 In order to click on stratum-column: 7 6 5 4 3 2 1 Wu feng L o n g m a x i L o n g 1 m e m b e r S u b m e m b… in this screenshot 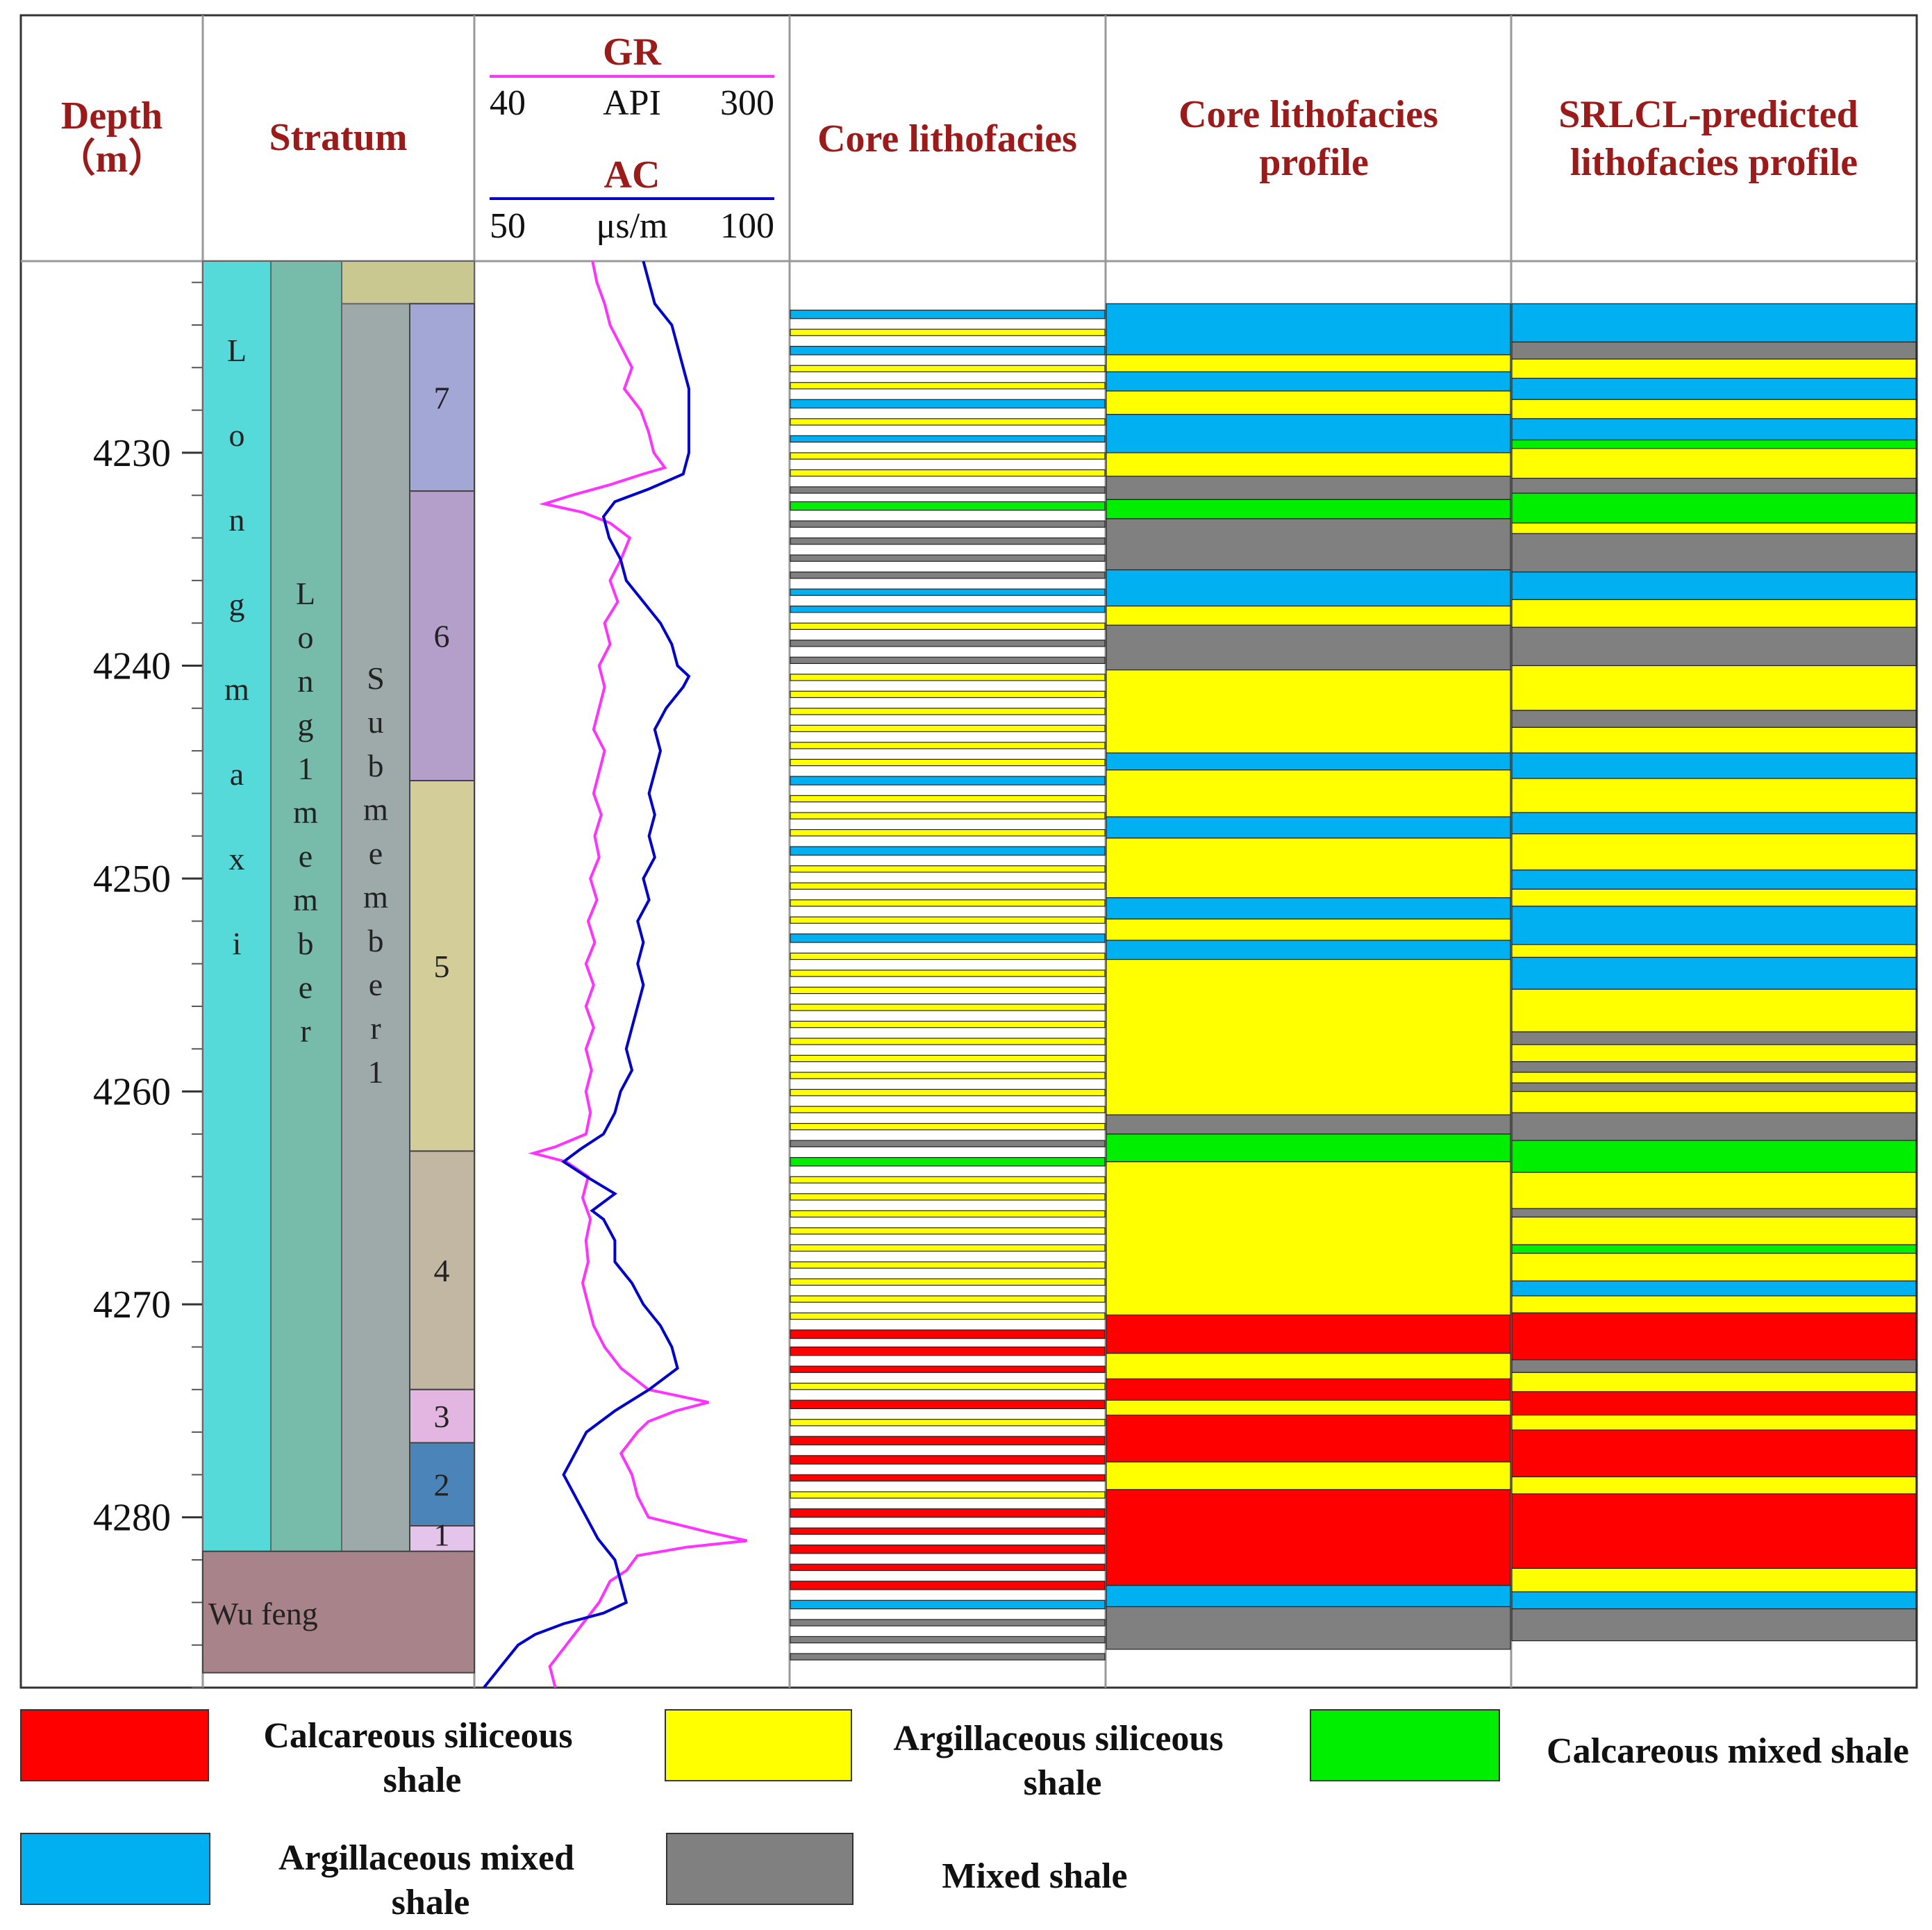, I will do `click(338, 967)`.